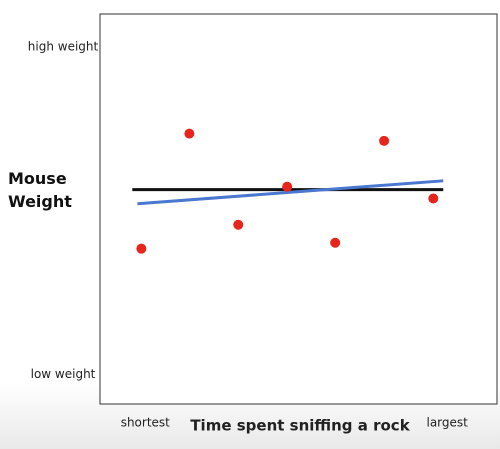 This screenshot has height=449, width=500. Describe the element at coordinates (63, 46) in the screenshot. I see `y-tick-label: high weight` at that location.